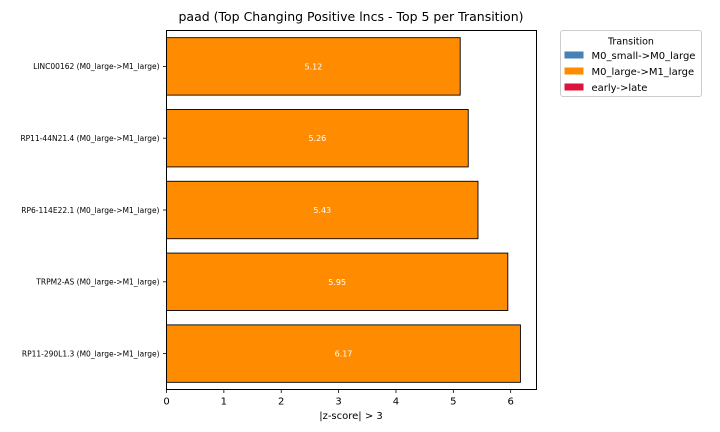 The height and width of the screenshot is (432, 720). What do you see at coordinates (224, 402) in the screenshot?
I see `x-tick-label: 1` at bounding box center [224, 402].